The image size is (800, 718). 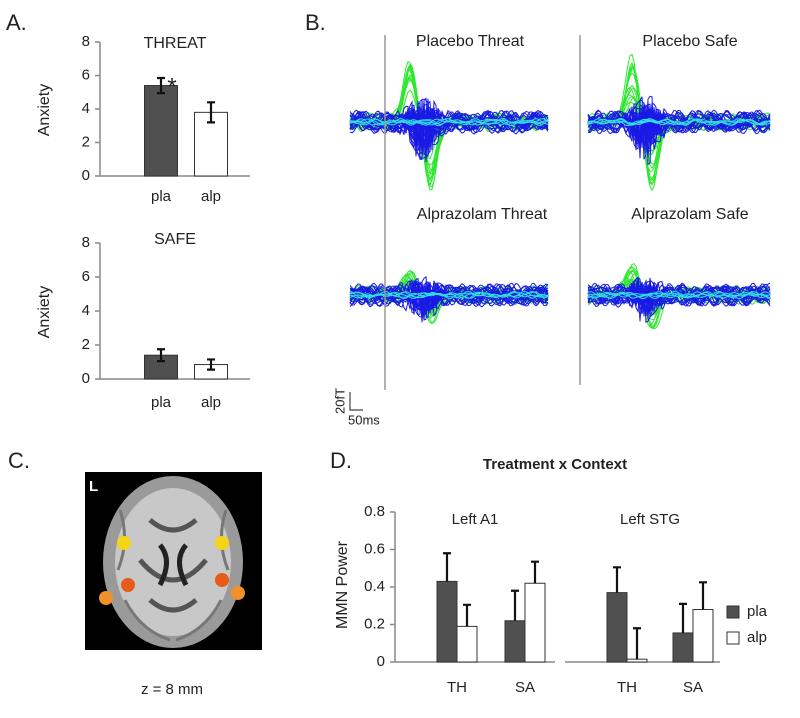 What do you see at coordinates (689, 41) in the screenshot?
I see `waveform-title: Placebo Safe` at bounding box center [689, 41].